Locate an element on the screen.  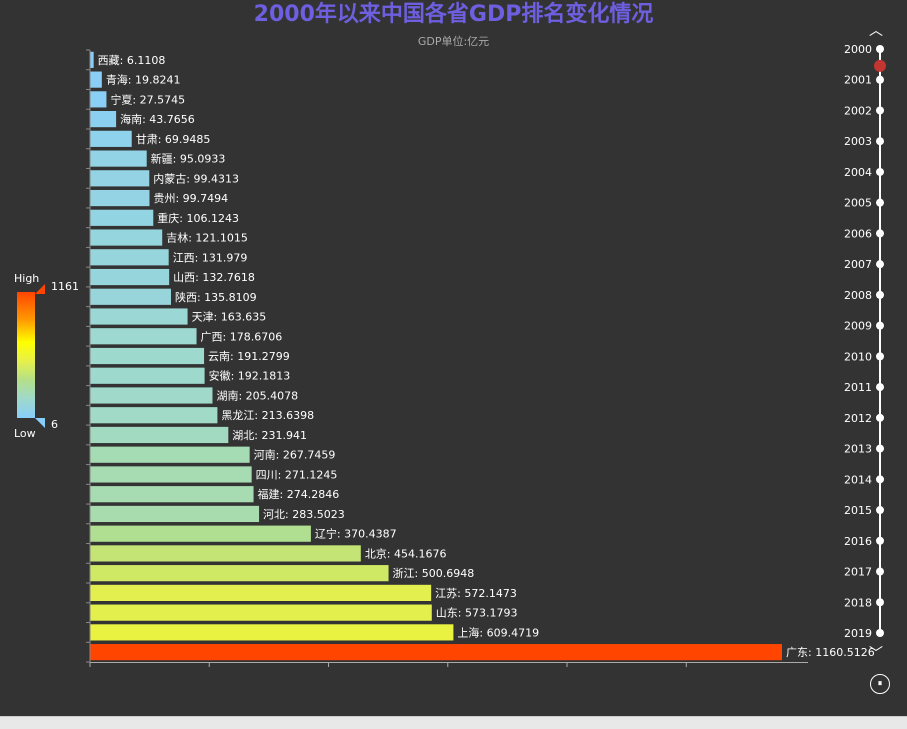
timeline-year-2010: 2010 is located at coordinates (858, 356).